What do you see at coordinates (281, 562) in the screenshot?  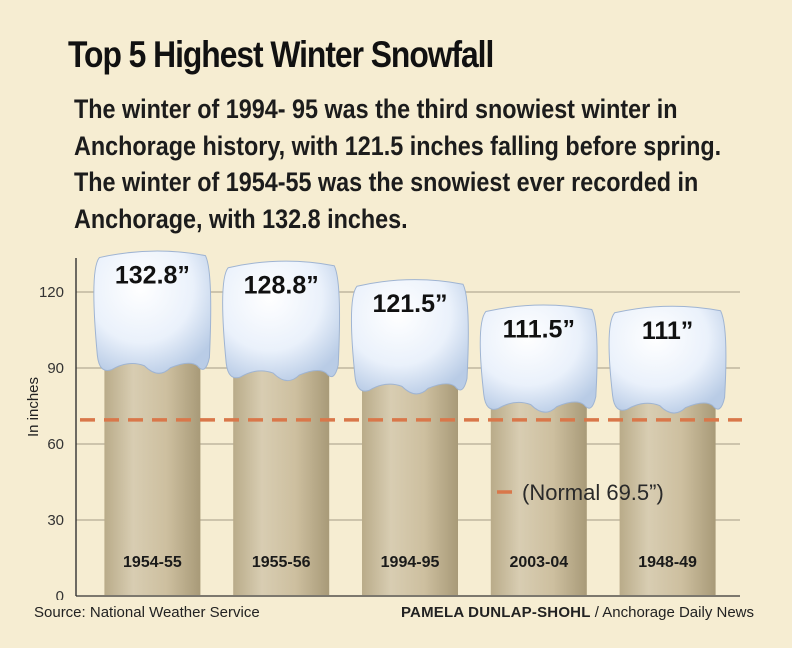 I see `x-tick-label: 1955-56` at bounding box center [281, 562].